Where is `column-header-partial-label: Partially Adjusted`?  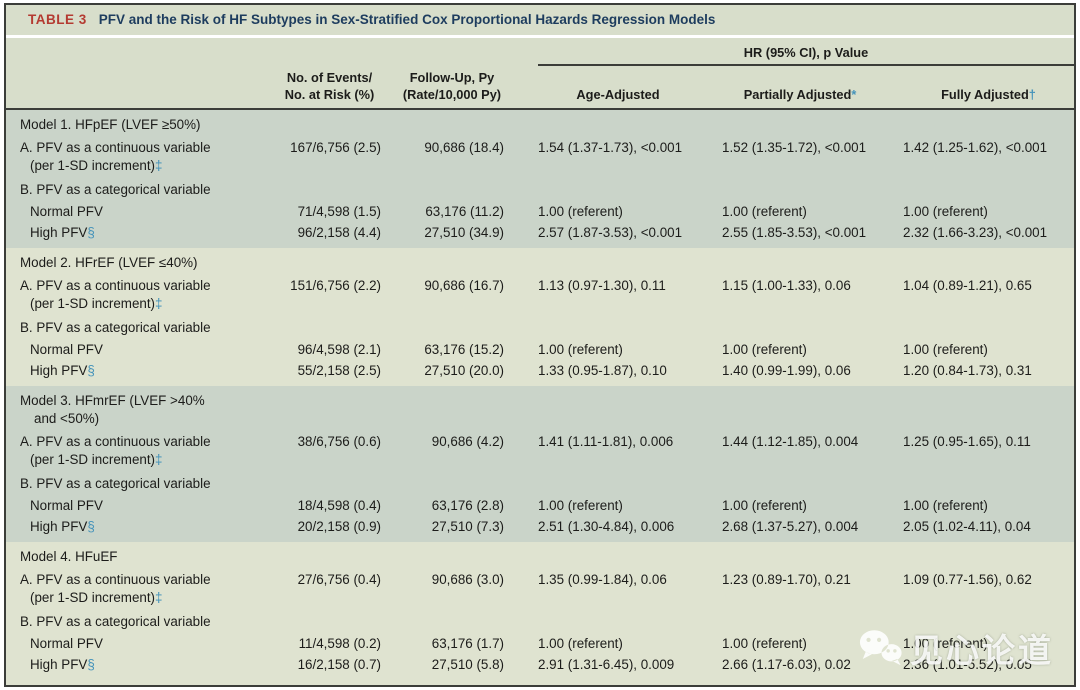
column-header-partial-label: Partially Adjusted is located at coordinates (797, 94).